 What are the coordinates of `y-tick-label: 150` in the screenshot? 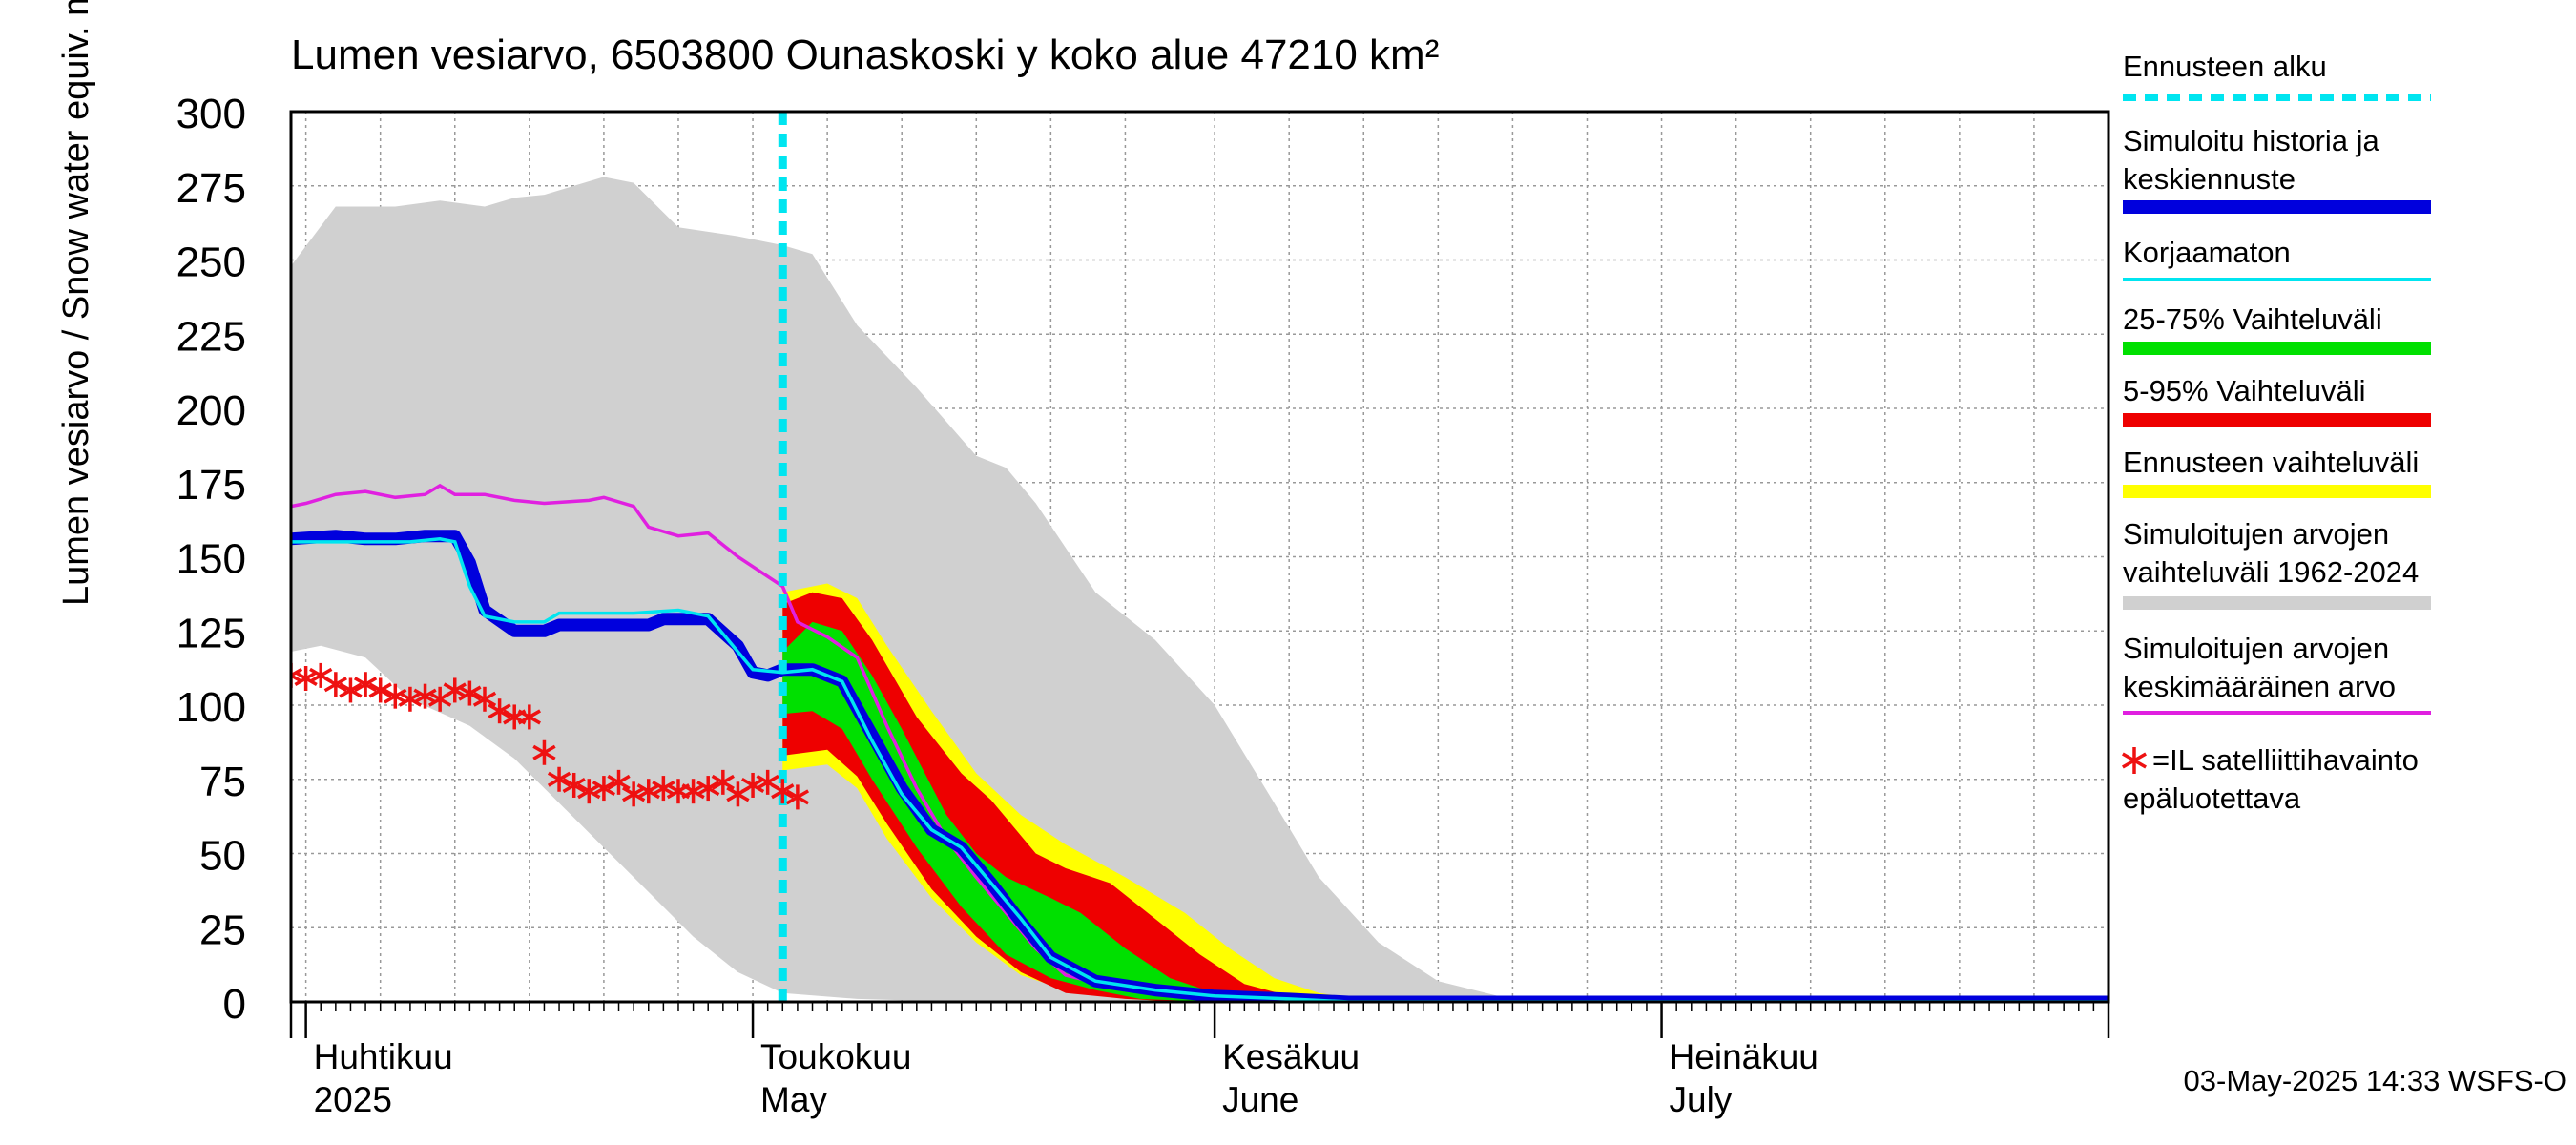 It's located at (211, 559).